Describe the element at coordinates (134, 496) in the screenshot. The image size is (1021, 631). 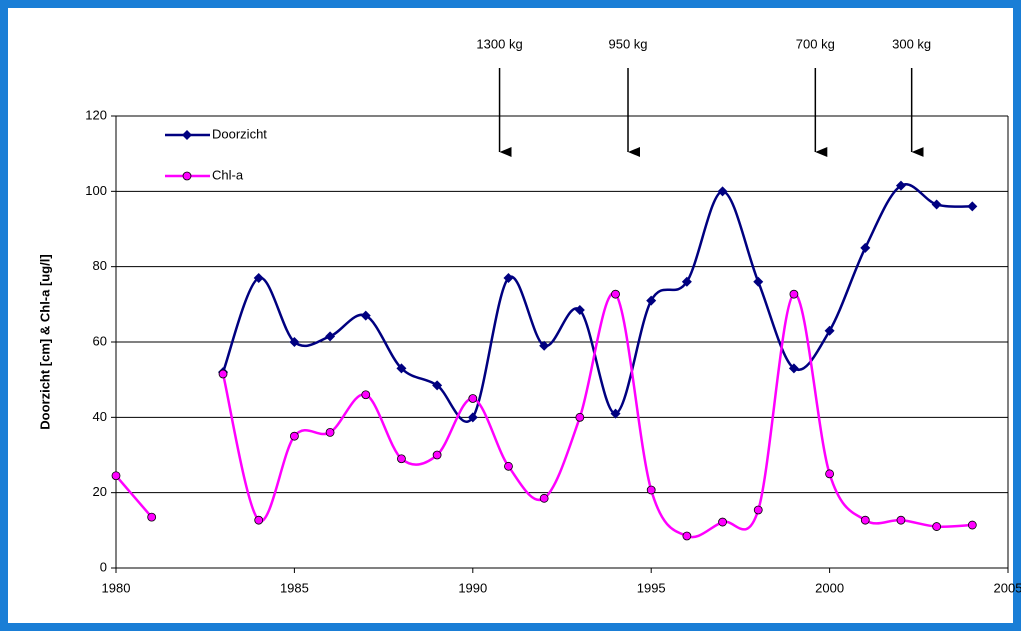
I see `series-line` at that location.